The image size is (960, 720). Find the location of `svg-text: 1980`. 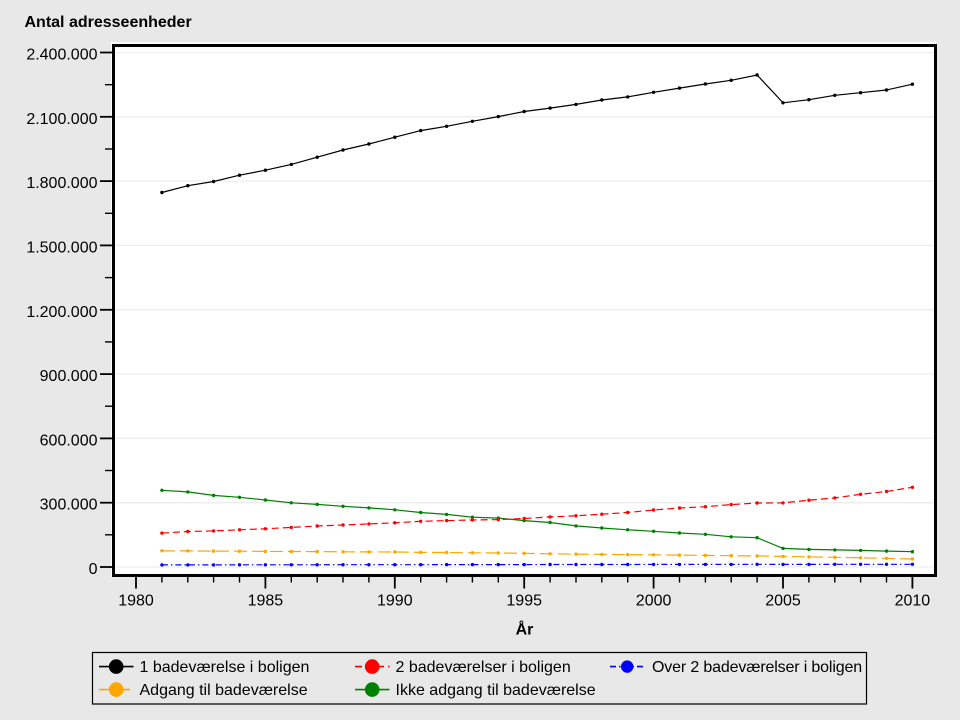

svg-text: 1980 is located at coordinates (136, 601).